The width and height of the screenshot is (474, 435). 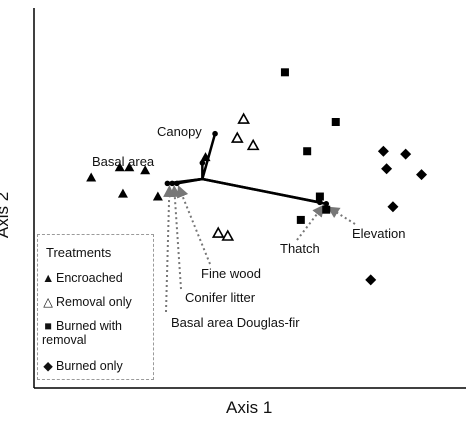 I want to click on legend-label-encroached: Encroached, so click(x=89, y=278).